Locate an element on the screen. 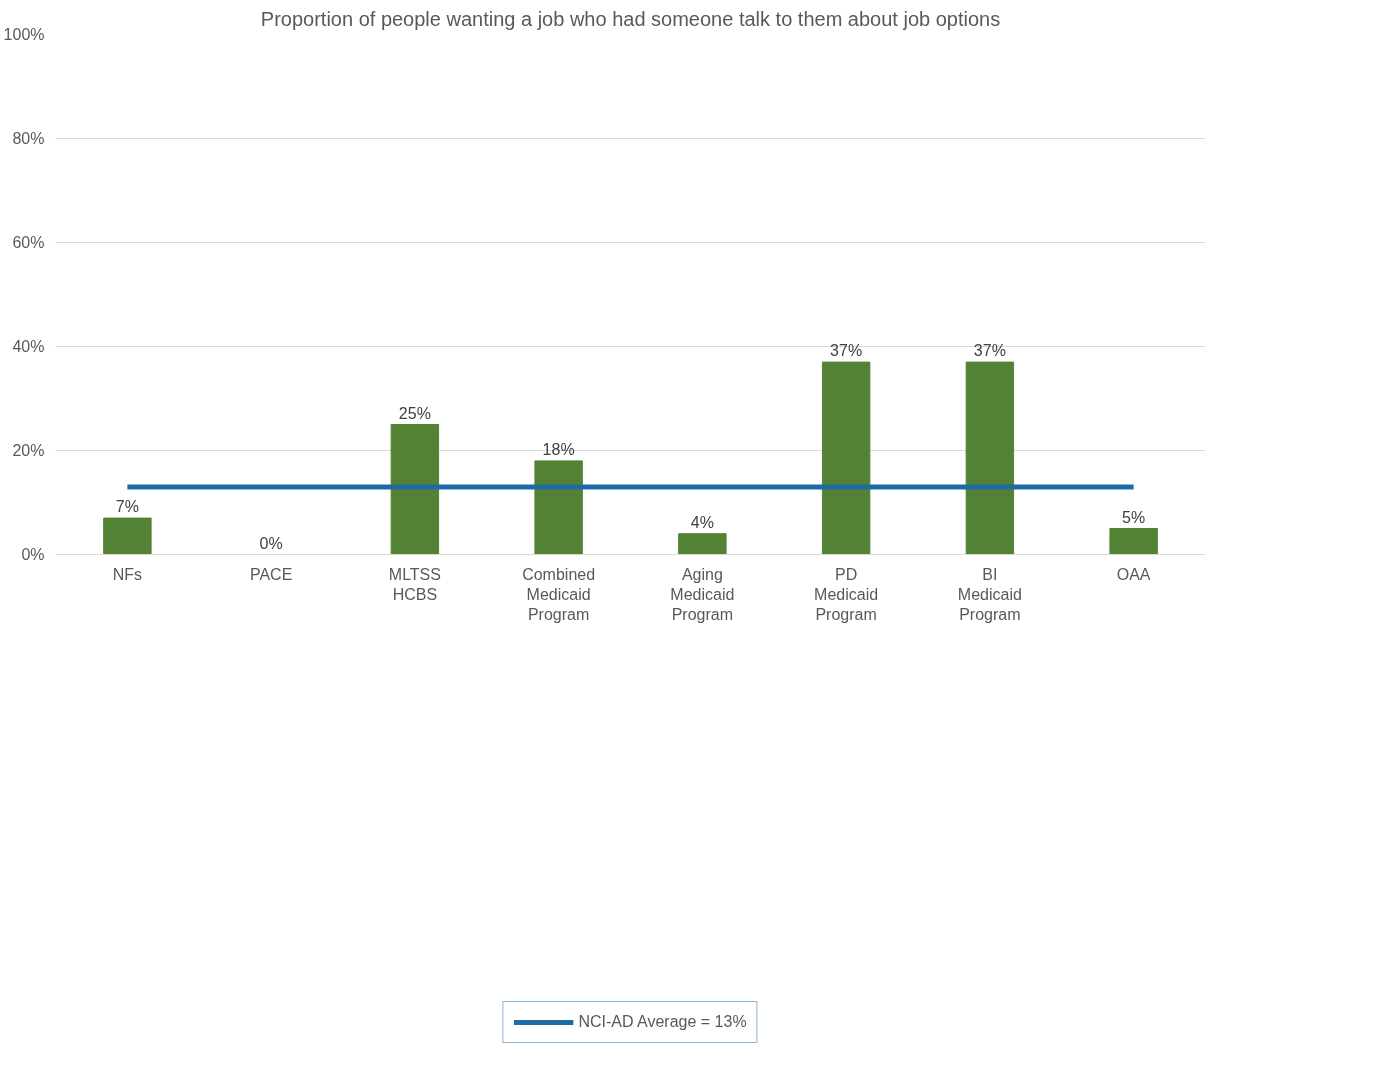 This screenshot has width=1377, height=1089. data-label: 7% is located at coordinates (127, 507).